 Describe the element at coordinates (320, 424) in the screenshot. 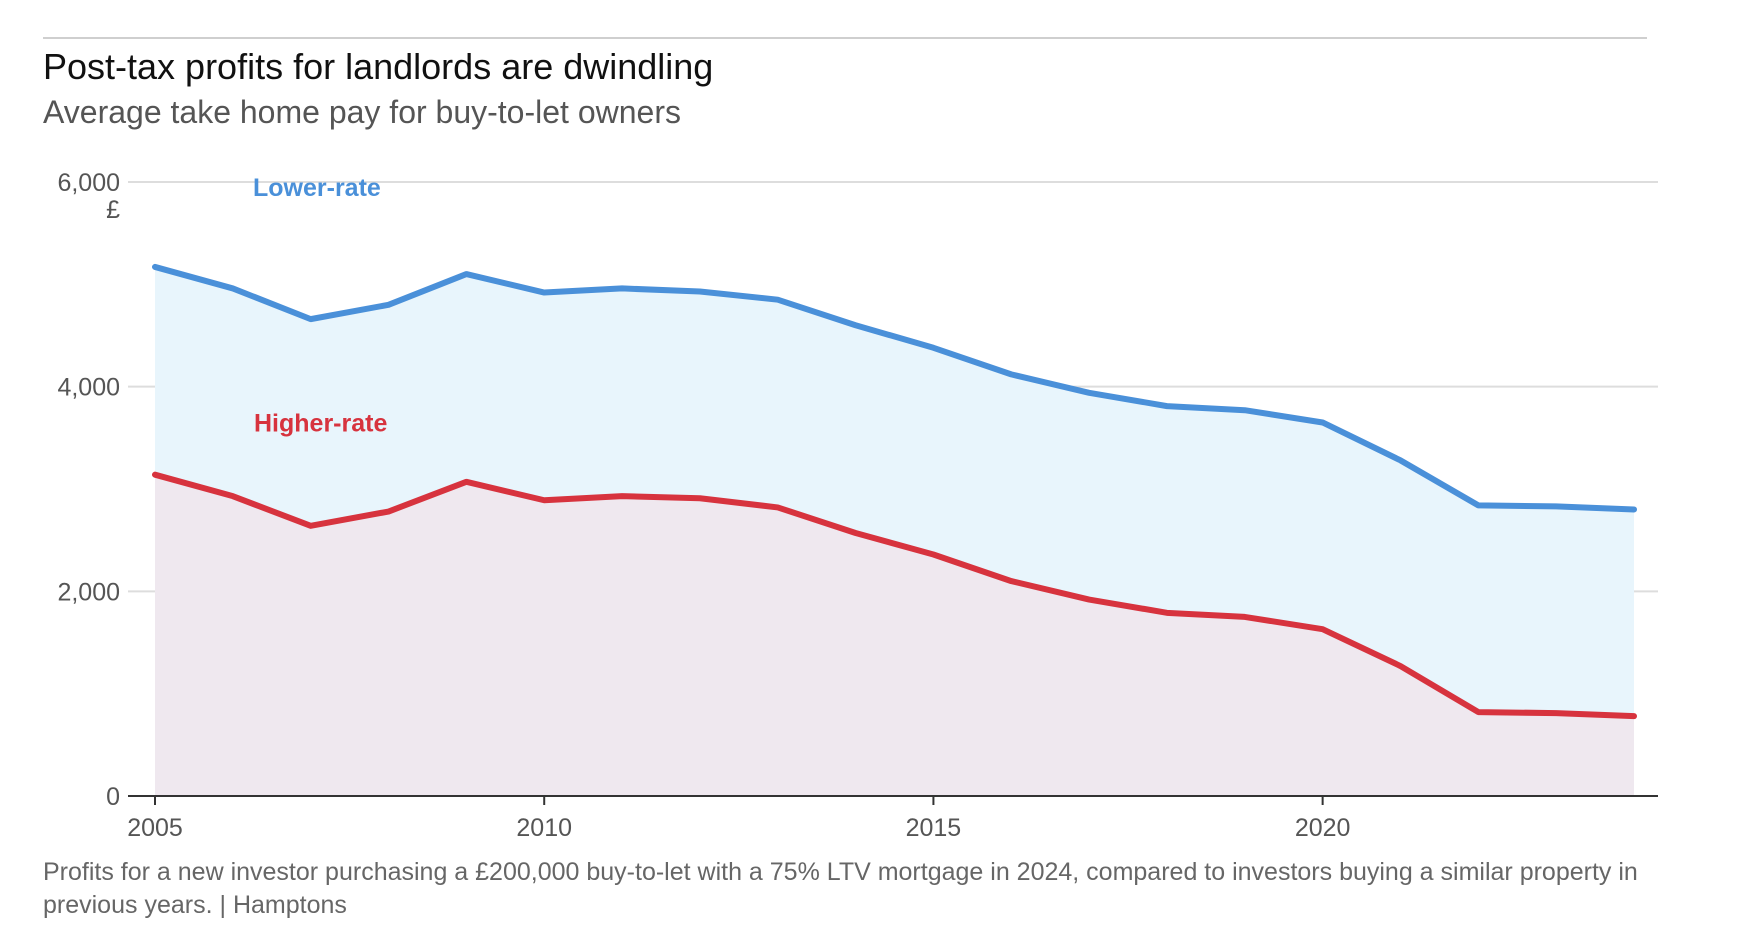

I see `series-label-higher-rate: Higher-rate` at that location.